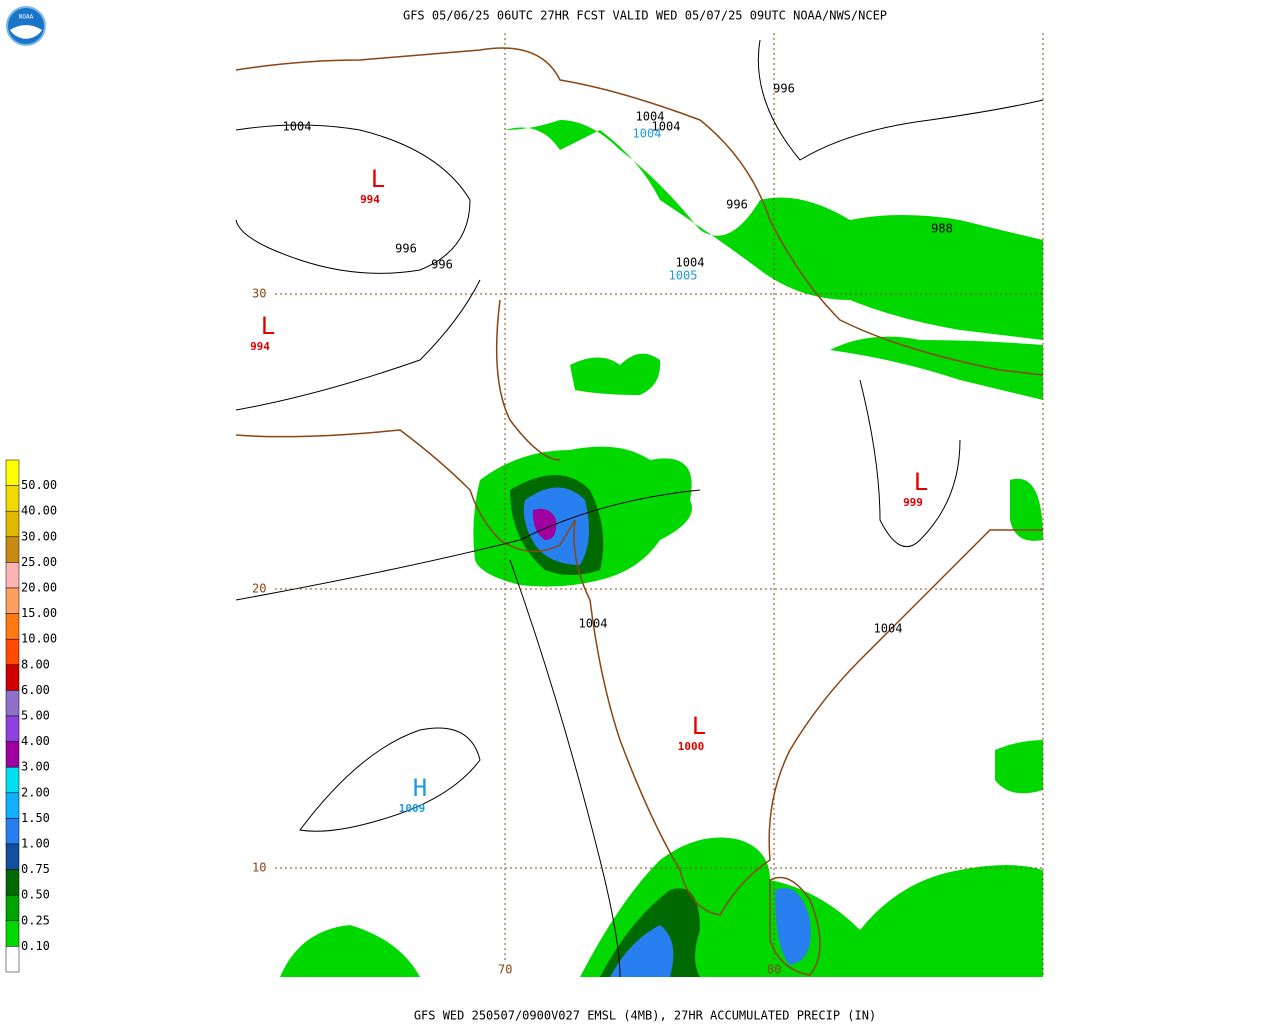 This screenshot has height=1024, width=1280. Describe the element at coordinates (913, 502) in the screenshot. I see `center-value: 999` at that location.